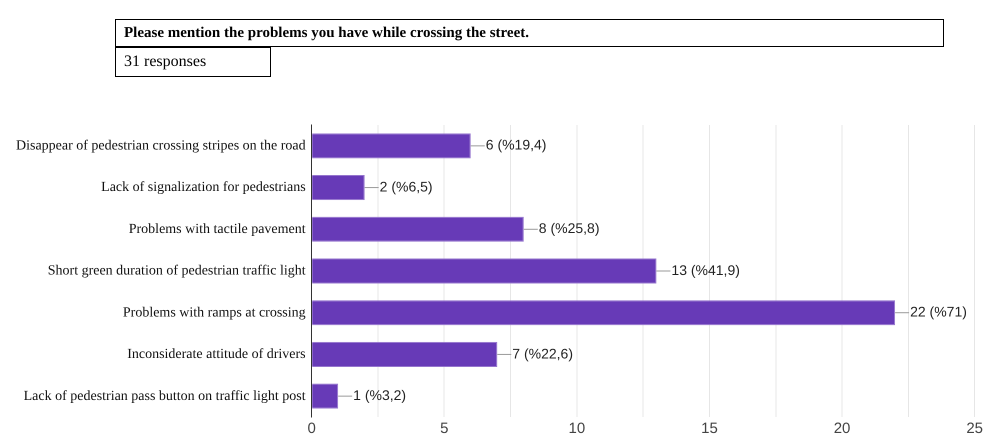 The width and height of the screenshot is (986, 441). Describe the element at coordinates (161, 146) in the screenshot. I see `y-tick-label: Disappear of pedestrian crossing stripes on the road` at that location.